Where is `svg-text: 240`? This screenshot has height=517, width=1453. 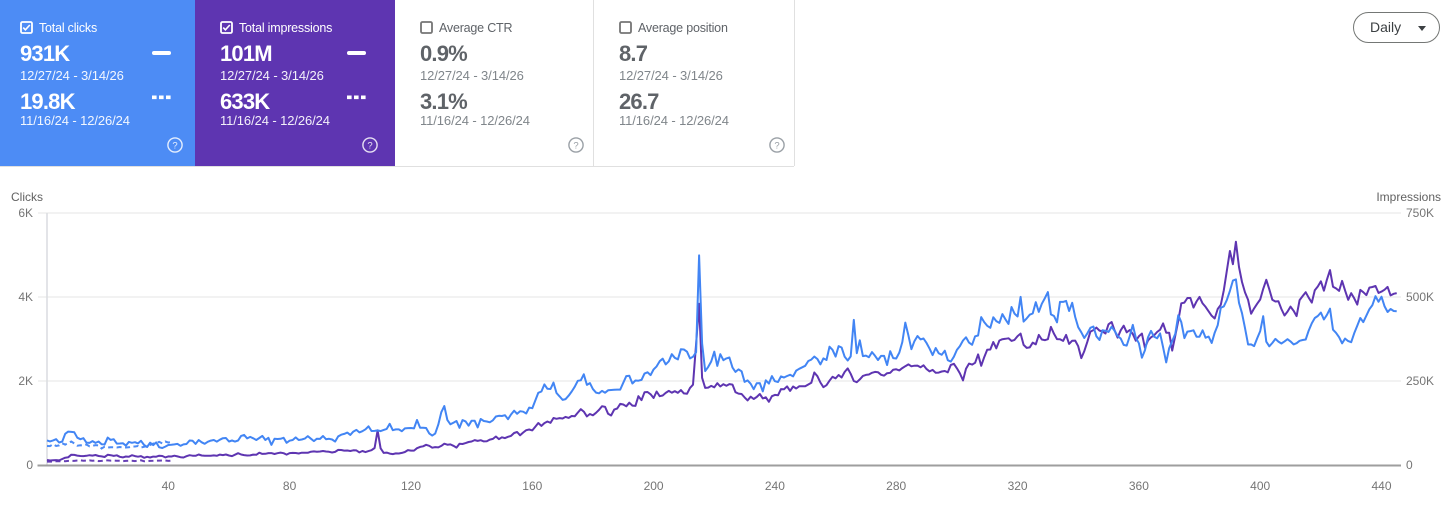 svg-text: 240 is located at coordinates (775, 486).